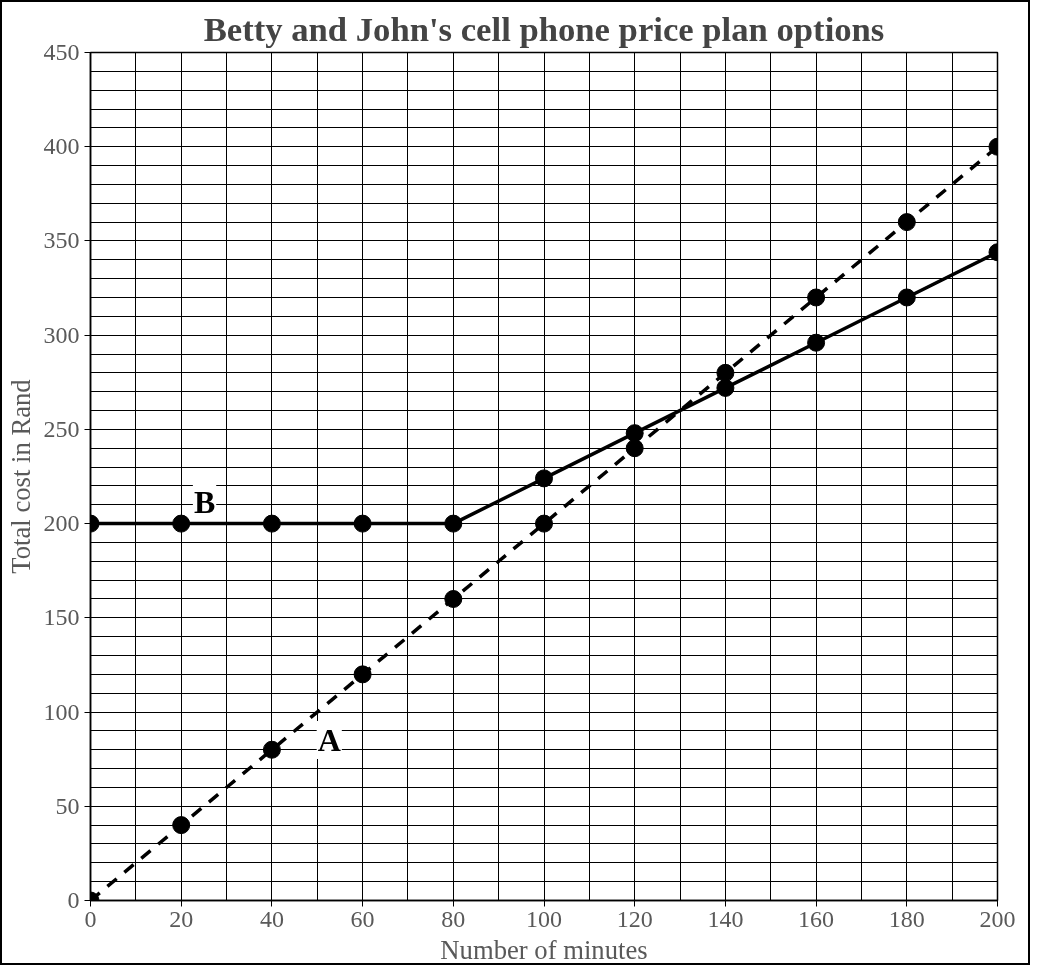 The height and width of the screenshot is (975, 1040). What do you see at coordinates (20, 476) in the screenshot?
I see `y-axis-title: Total cost in Rand` at bounding box center [20, 476].